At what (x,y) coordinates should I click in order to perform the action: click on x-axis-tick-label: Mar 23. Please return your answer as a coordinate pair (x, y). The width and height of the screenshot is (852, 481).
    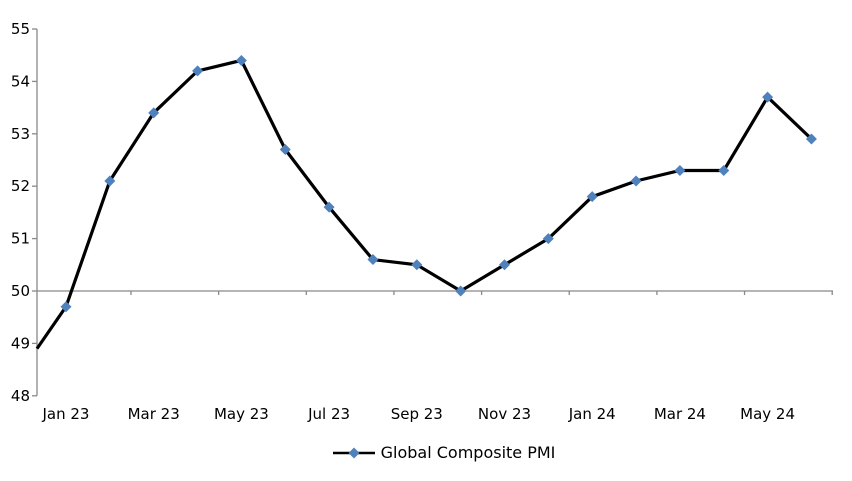
    Looking at the image, I should click on (154, 414).